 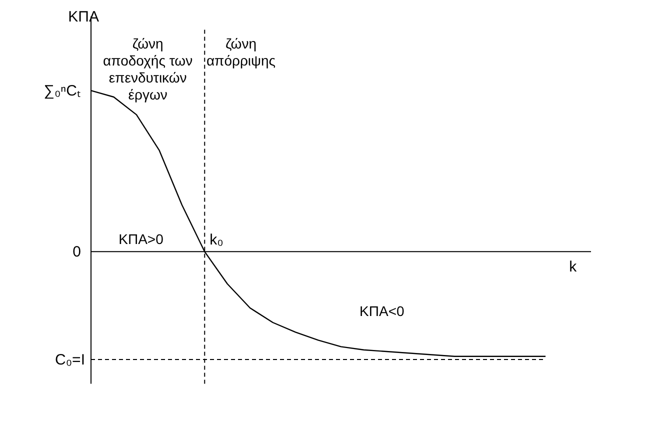 I want to click on annotation: ΚΠΑ>0, so click(x=141, y=238).